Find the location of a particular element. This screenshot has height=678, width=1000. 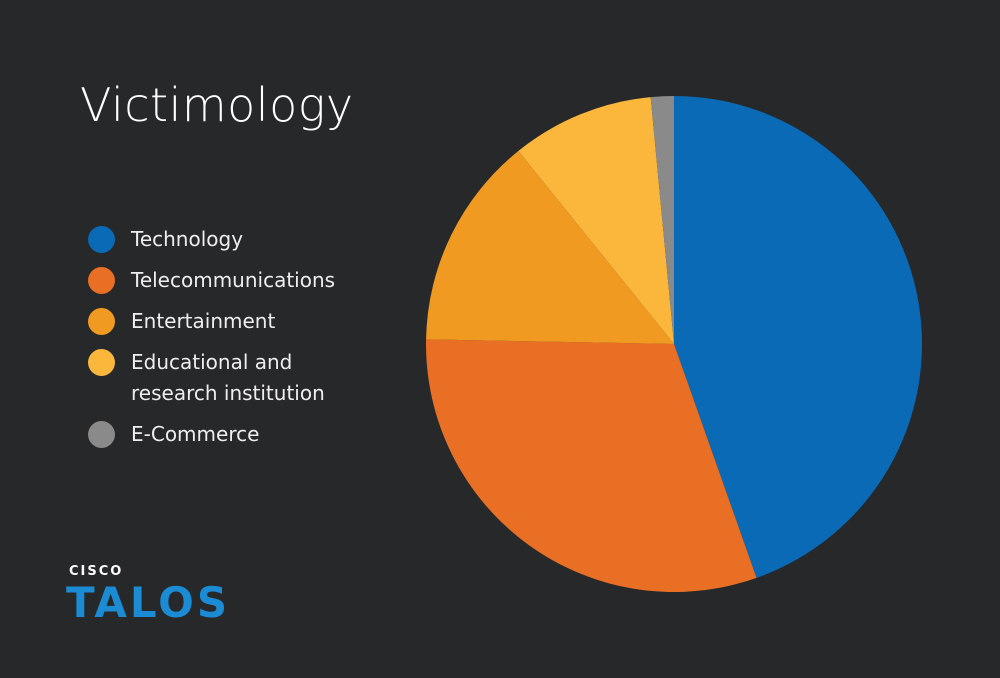

legend-item: Educational and research institution is located at coordinates (223, 379).